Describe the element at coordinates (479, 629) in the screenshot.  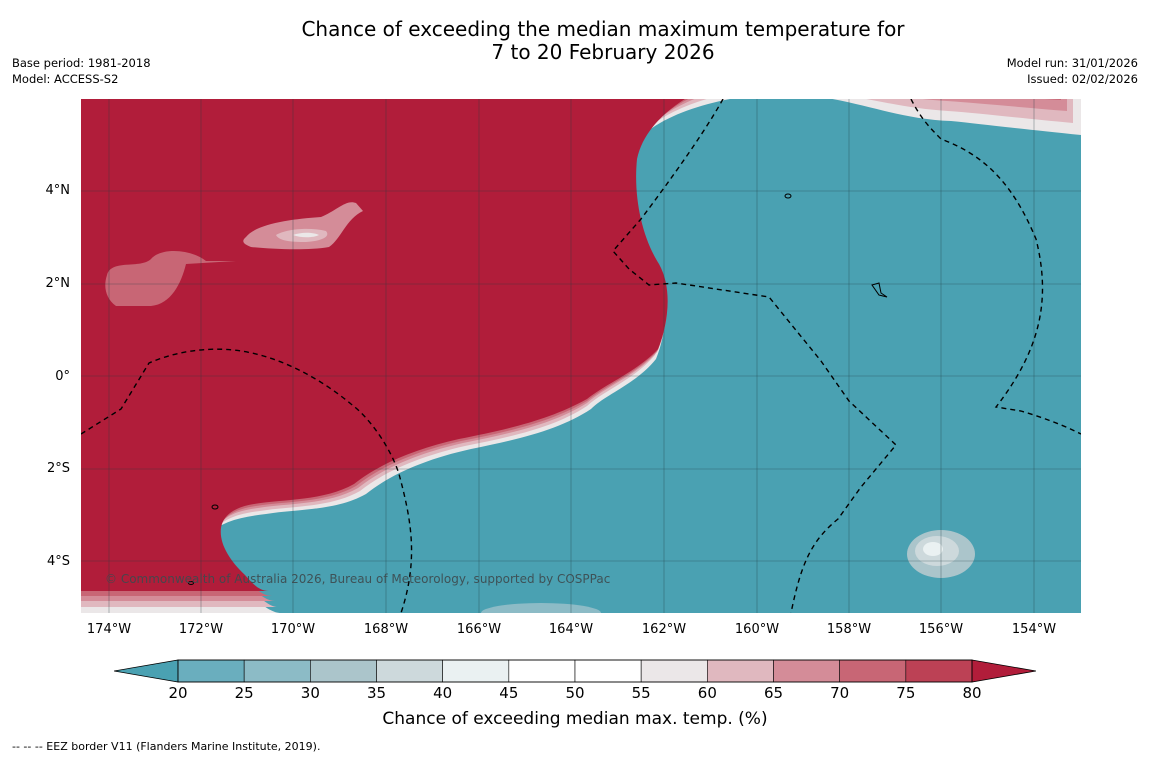
I see `lon-label-166w: 166°W` at that location.